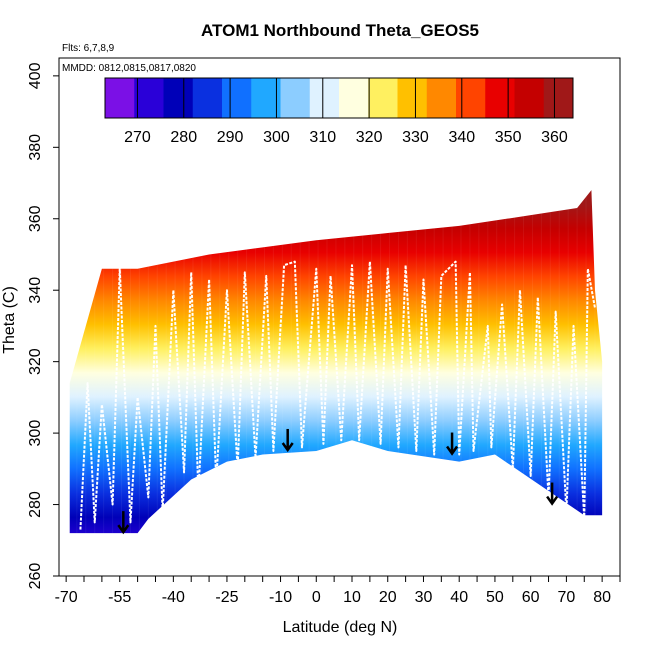 The image size is (650, 650). Describe the element at coordinates (340, 30) in the screenshot. I see `chart-title: ATOM1 Northbound Theta_GEOS5` at that location.